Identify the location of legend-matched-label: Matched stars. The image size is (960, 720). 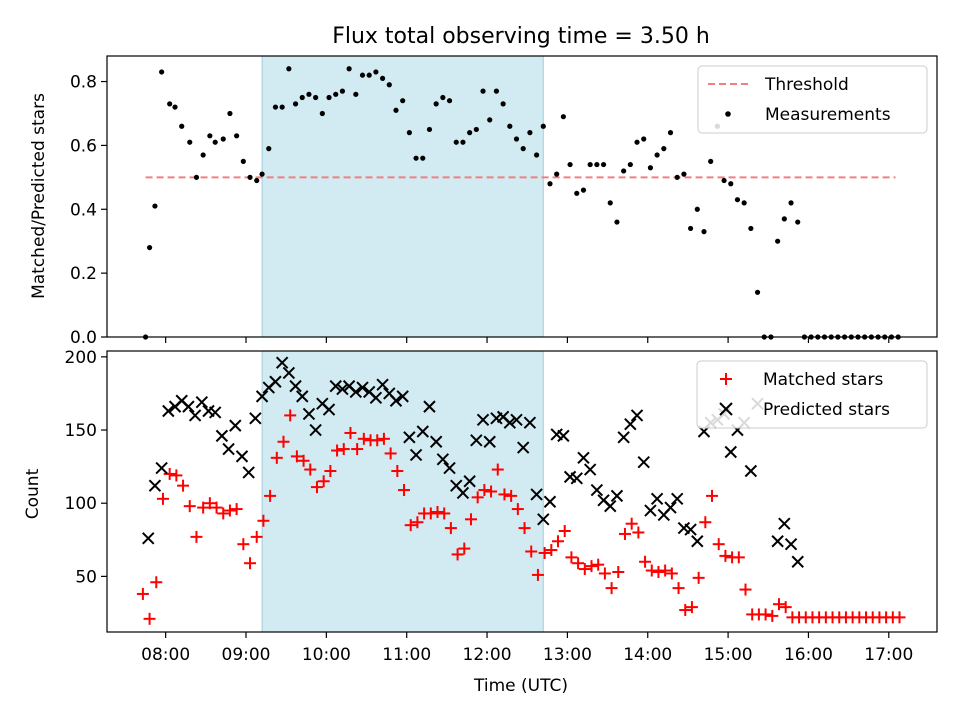
(823, 380).